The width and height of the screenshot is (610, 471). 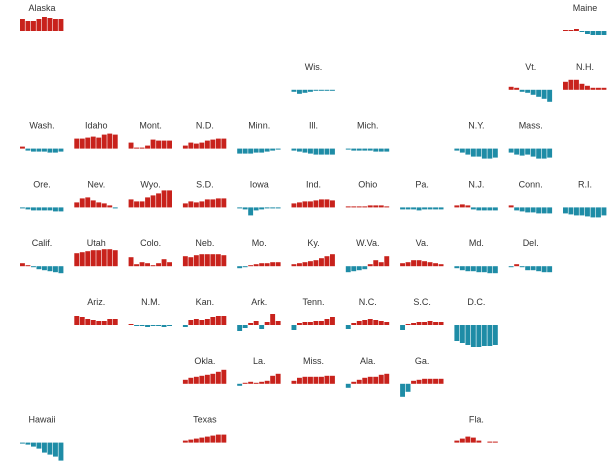 I want to click on state-tile: Md., so click(x=476, y=256).